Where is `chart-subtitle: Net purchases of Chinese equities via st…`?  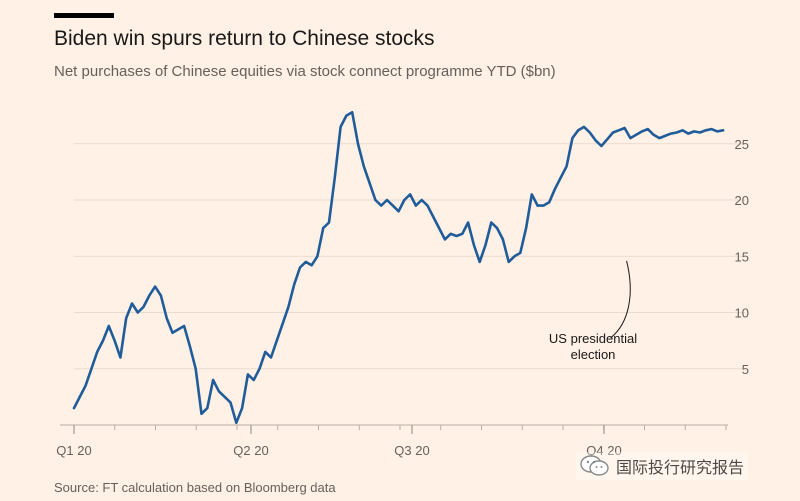 chart-subtitle: Net purchases of Chinese equities via st… is located at coordinates (305, 71).